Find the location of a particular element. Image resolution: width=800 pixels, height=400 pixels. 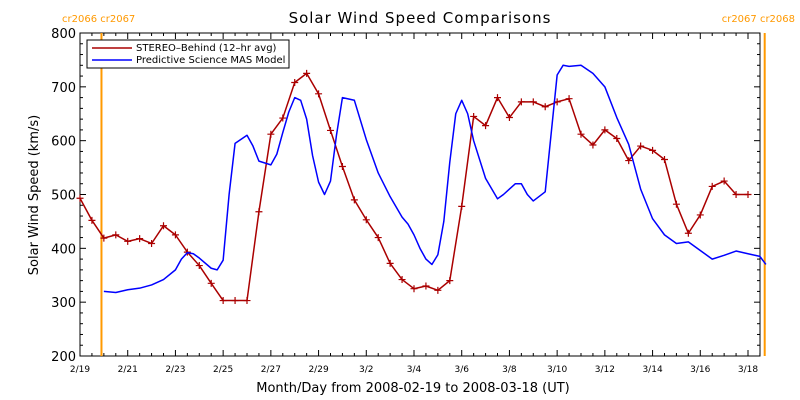

y-tick-label: 400 is located at coordinates (63, 249).